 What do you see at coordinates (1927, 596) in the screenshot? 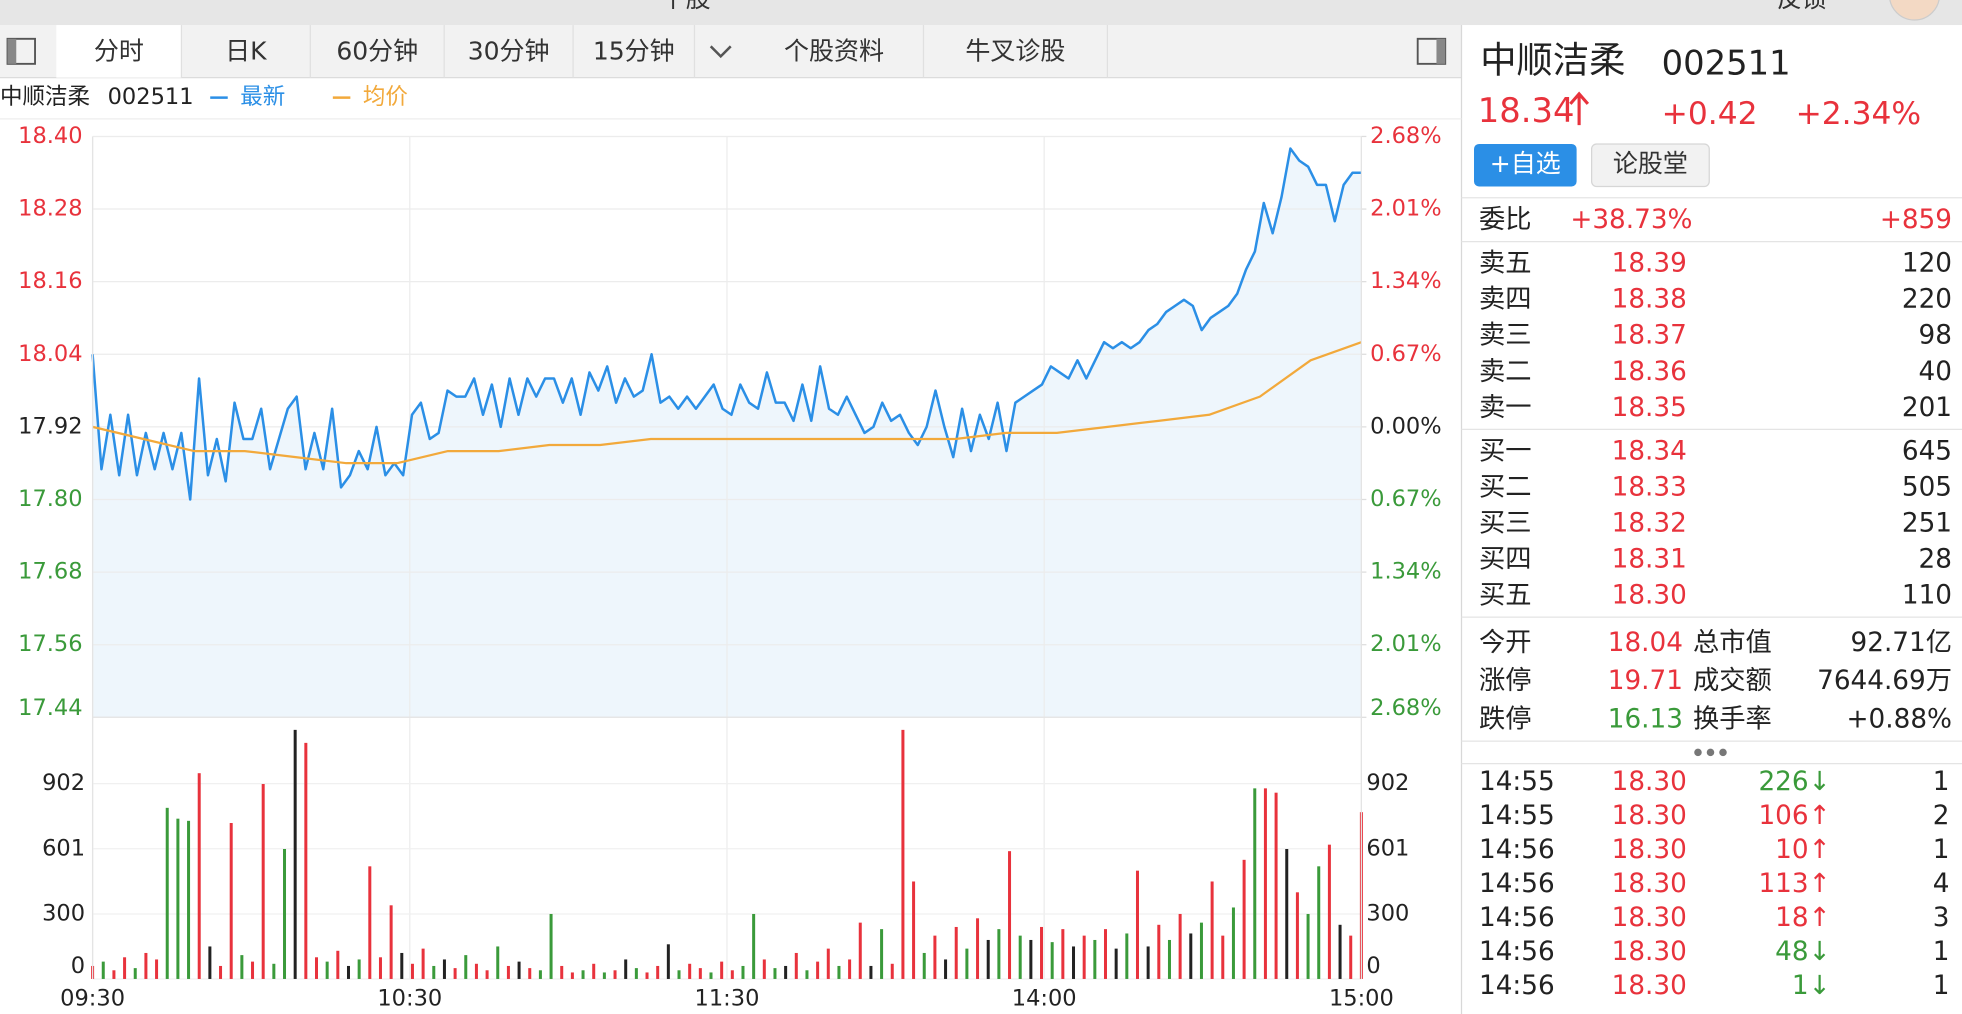
I see `level-volume: 110` at bounding box center [1927, 596].